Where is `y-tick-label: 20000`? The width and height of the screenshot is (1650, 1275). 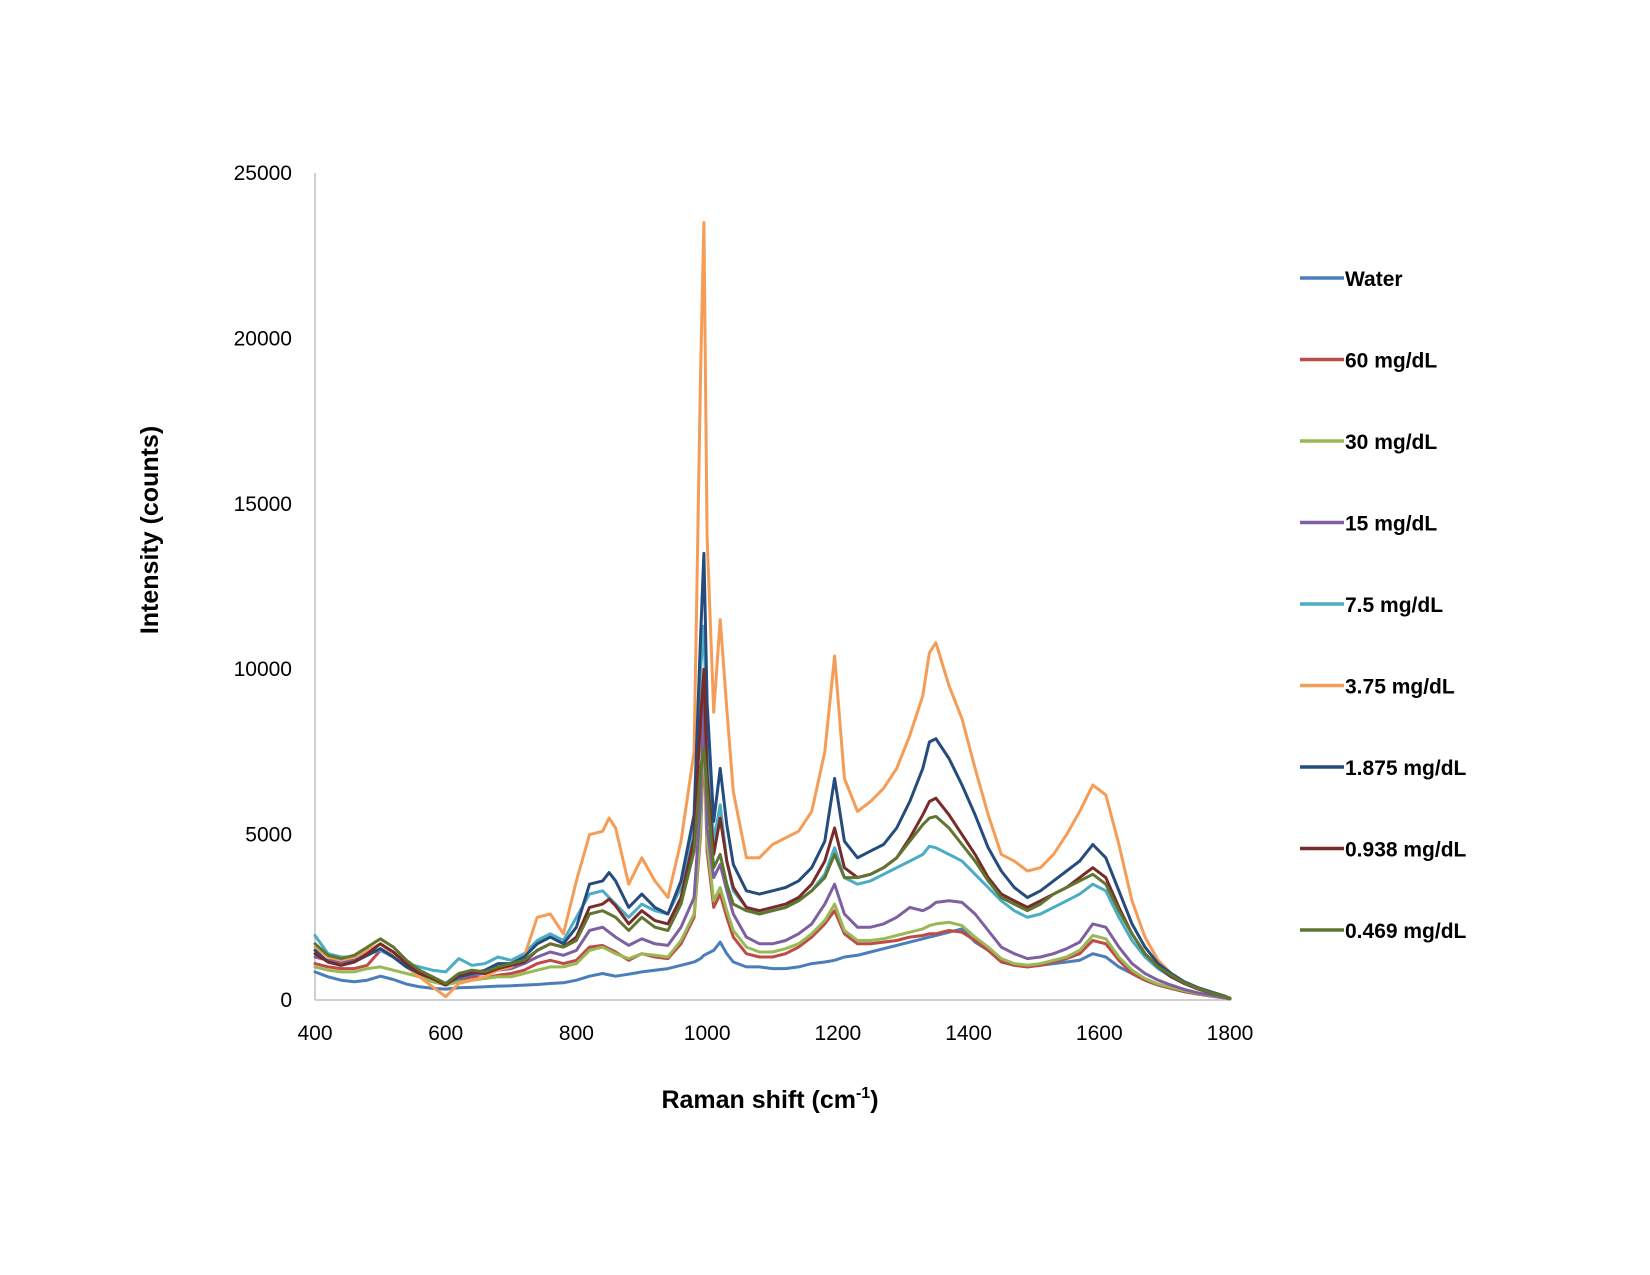
y-tick-label: 20000 is located at coordinates (263, 338).